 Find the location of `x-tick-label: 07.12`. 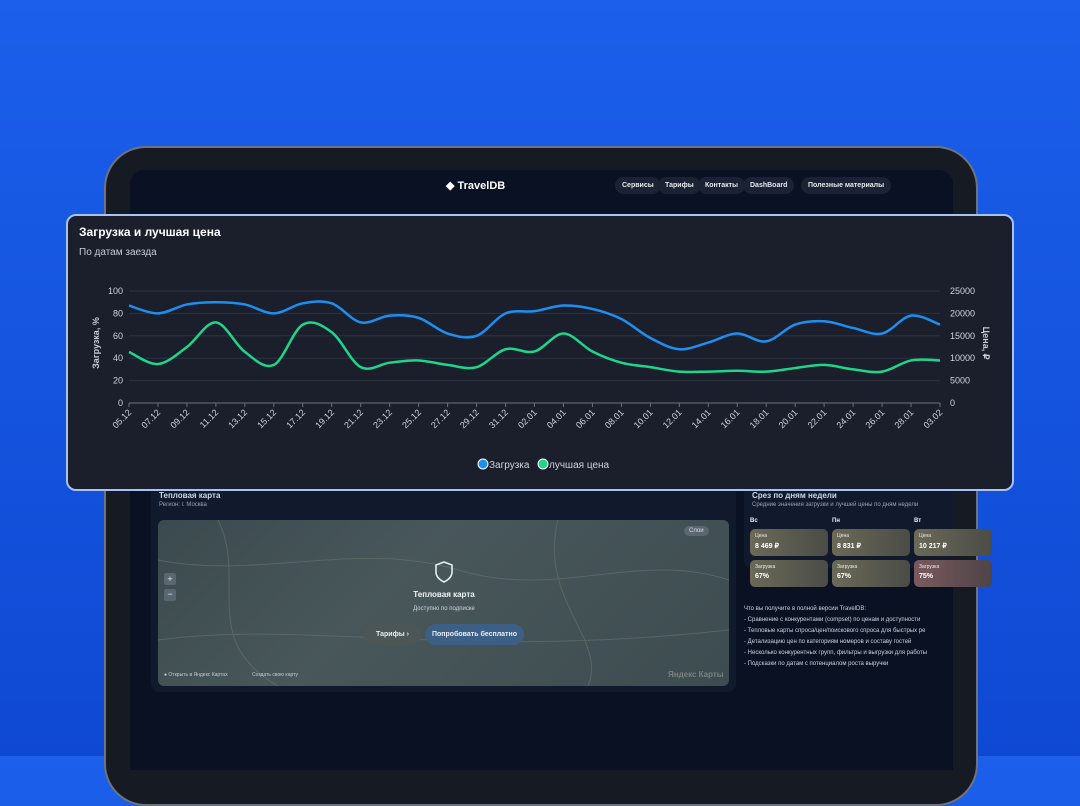

x-tick-label: 07.12 is located at coordinates (150, 418).